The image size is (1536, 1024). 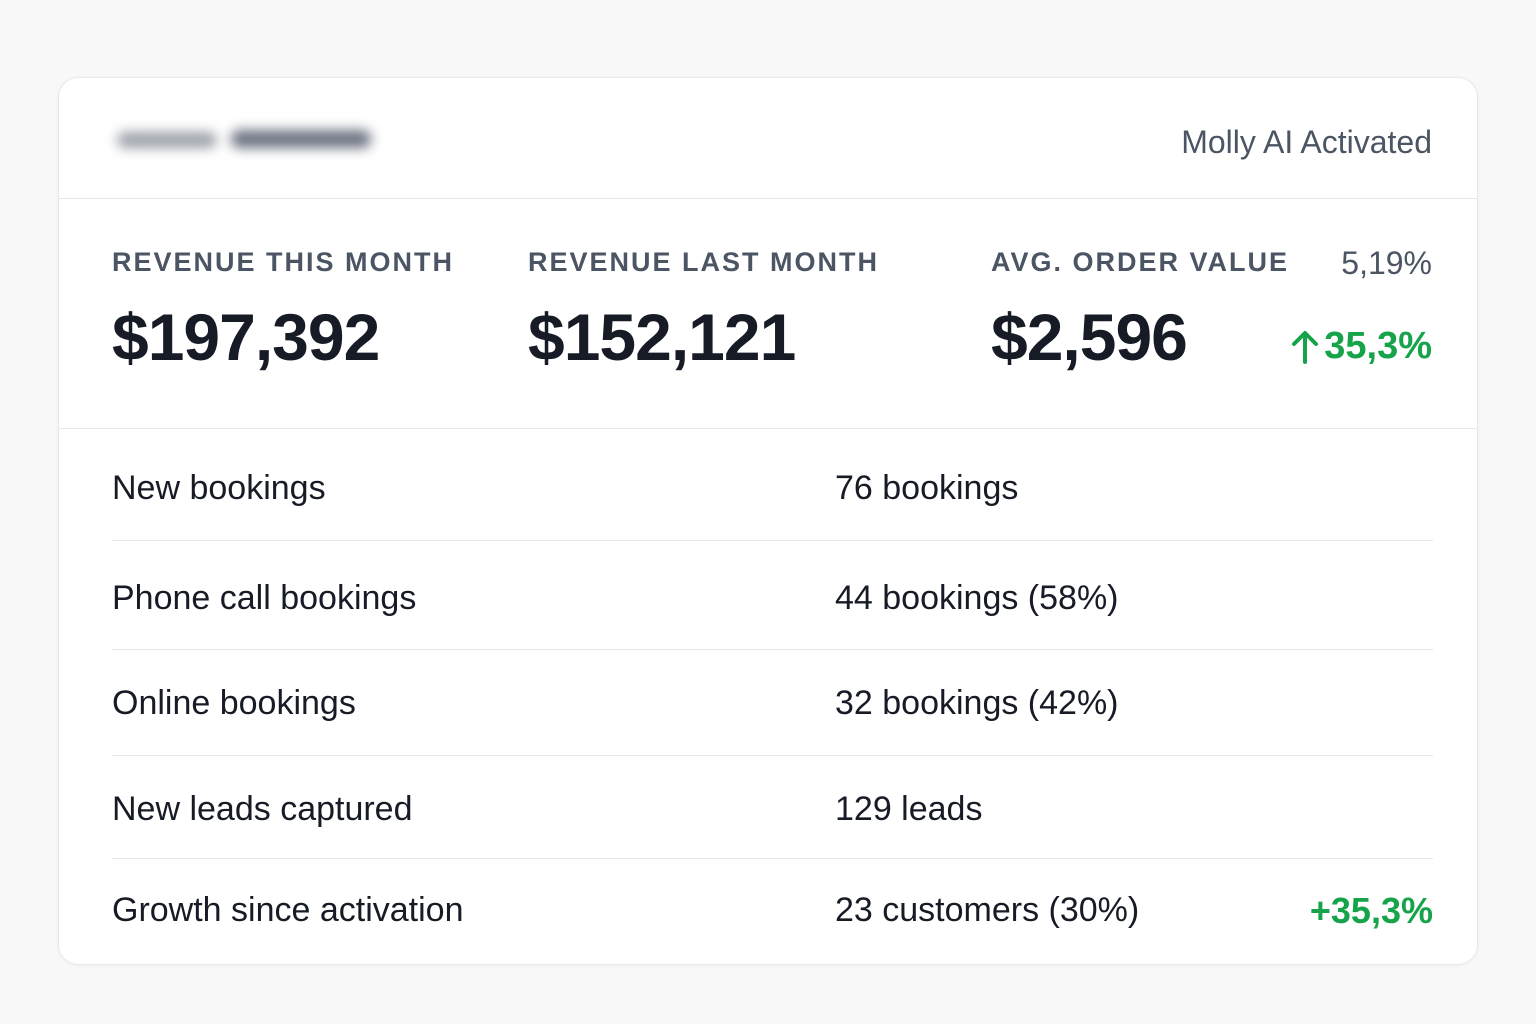 What do you see at coordinates (1089, 337) in the screenshot?
I see `avg-order-value-value: $2,596` at bounding box center [1089, 337].